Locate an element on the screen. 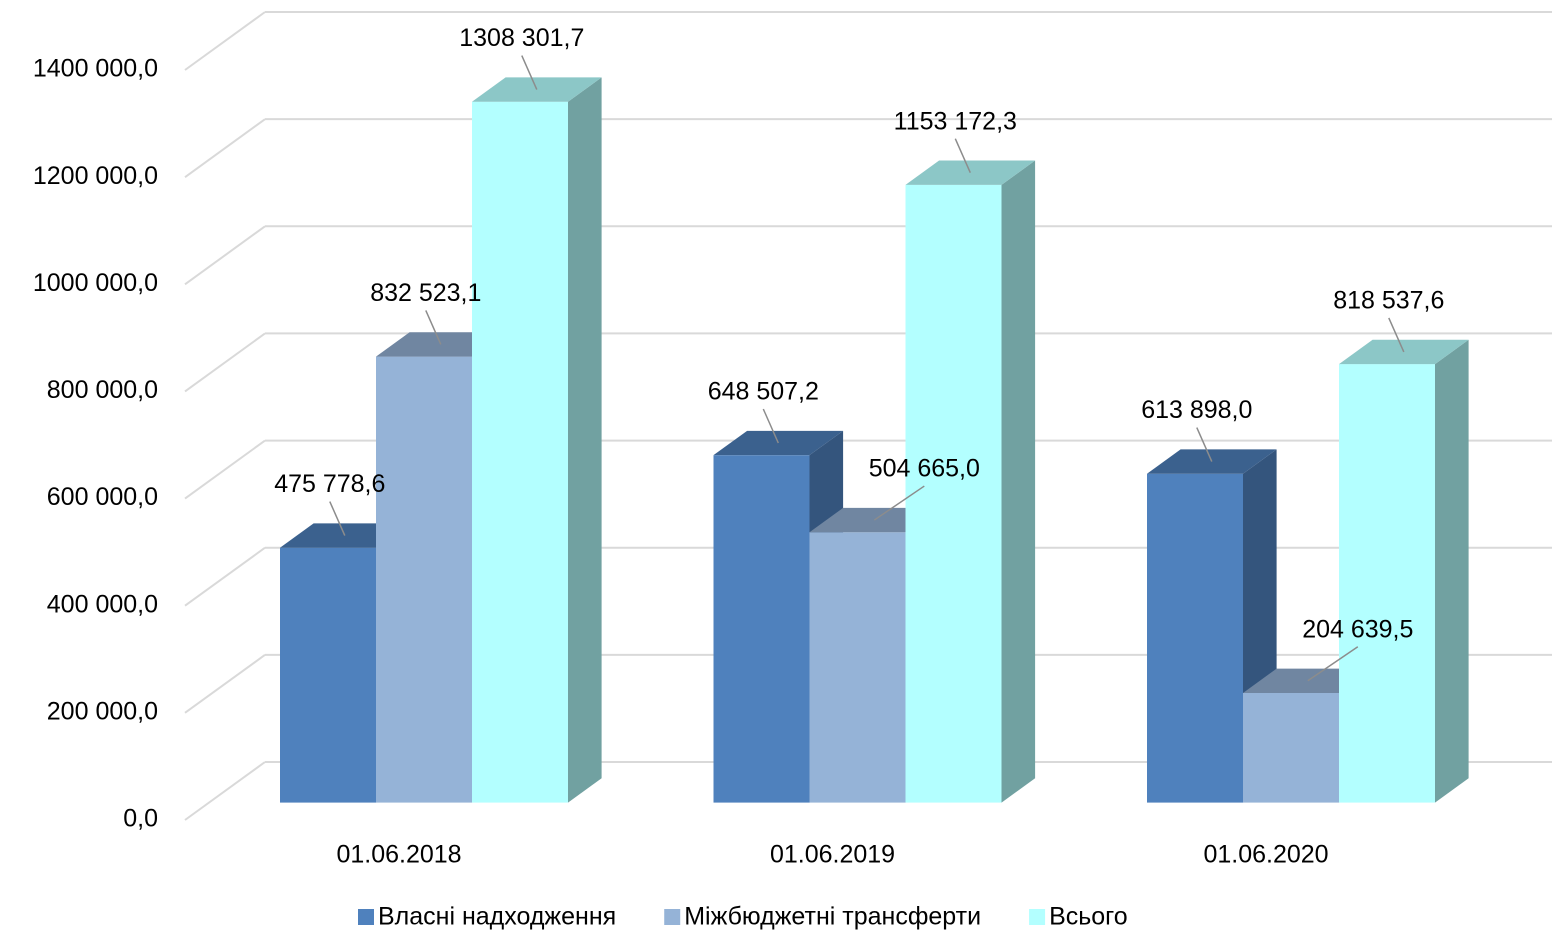  x-tick-label: 01.06.2020 is located at coordinates (1265, 855).